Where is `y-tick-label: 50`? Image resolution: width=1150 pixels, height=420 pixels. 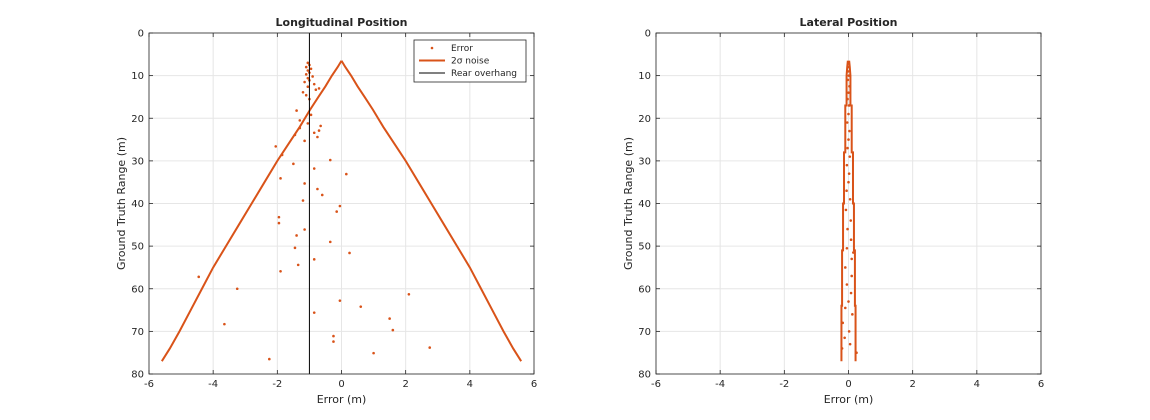 y-tick-label: 50 is located at coordinates (644, 247).